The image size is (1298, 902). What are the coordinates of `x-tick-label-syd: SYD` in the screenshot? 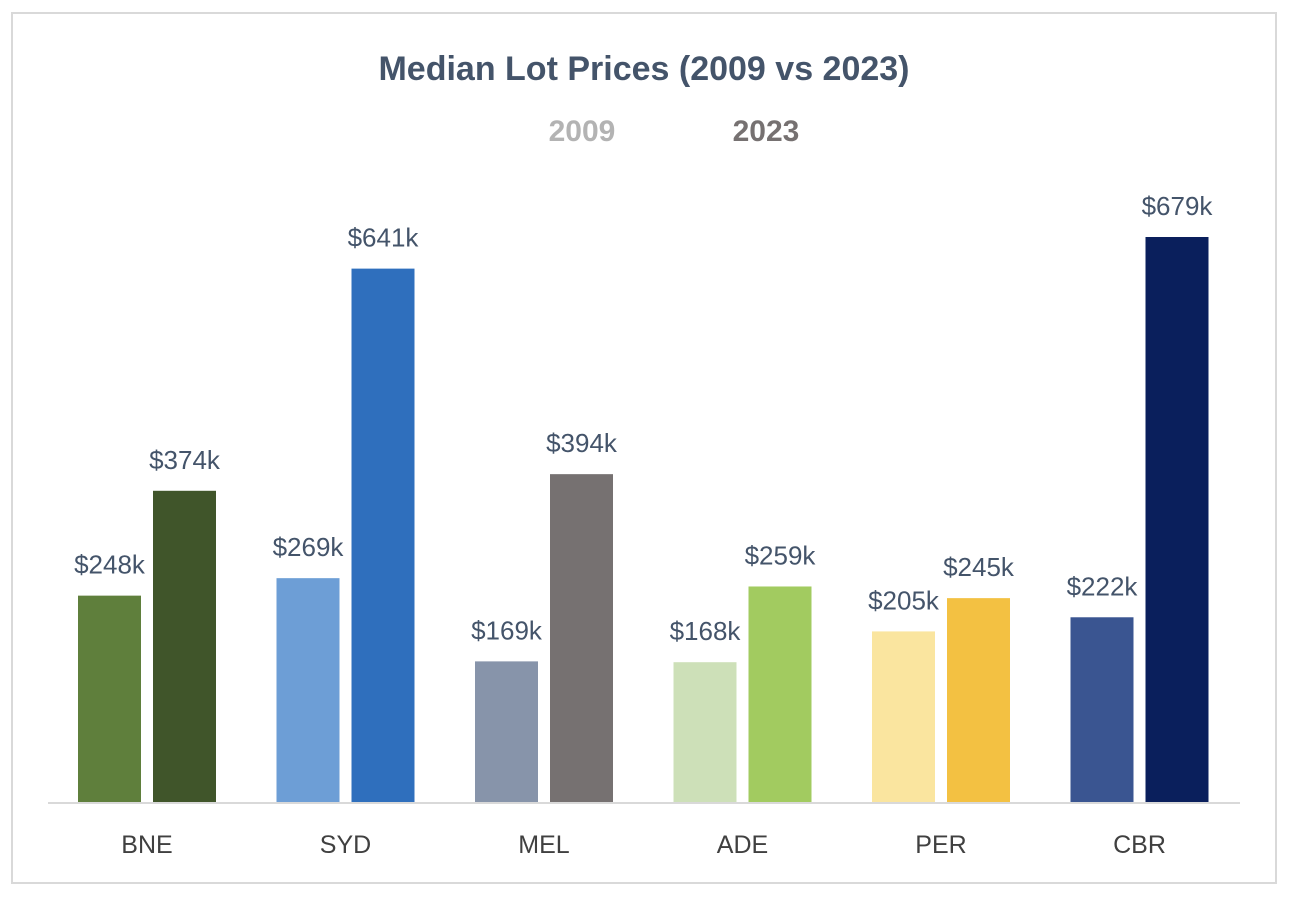 It's located at (345, 845).